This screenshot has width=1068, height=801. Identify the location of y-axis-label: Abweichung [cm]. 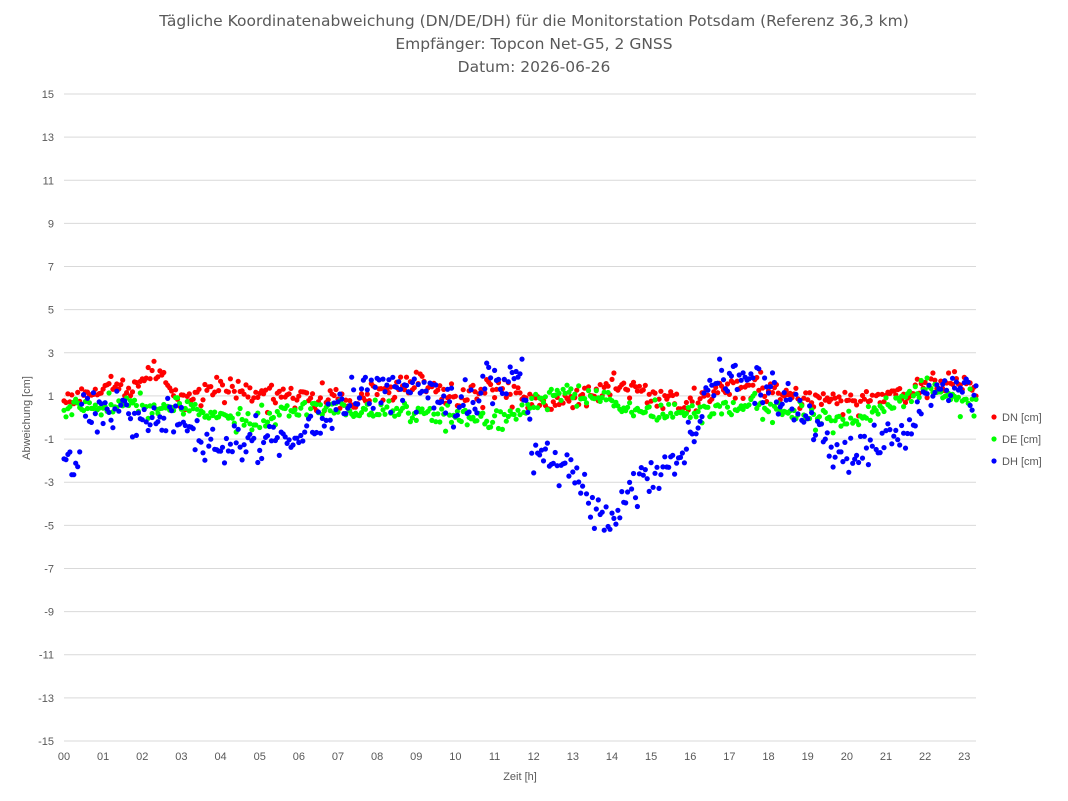
(27, 418).